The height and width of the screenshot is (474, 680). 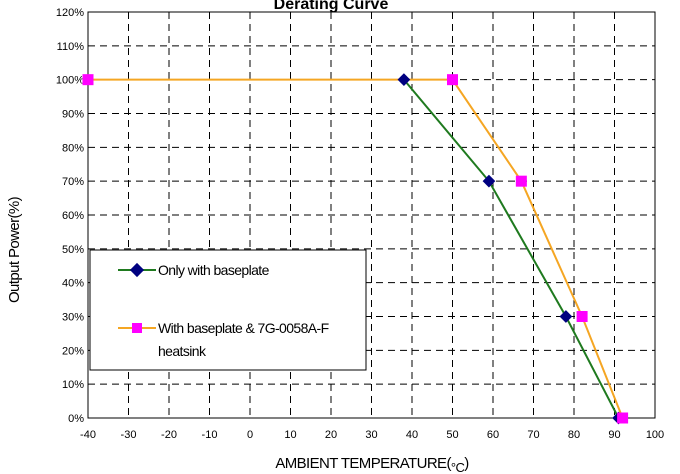 What do you see at coordinates (169, 435) in the screenshot?
I see `x-tick-label: -20` at bounding box center [169, 435].